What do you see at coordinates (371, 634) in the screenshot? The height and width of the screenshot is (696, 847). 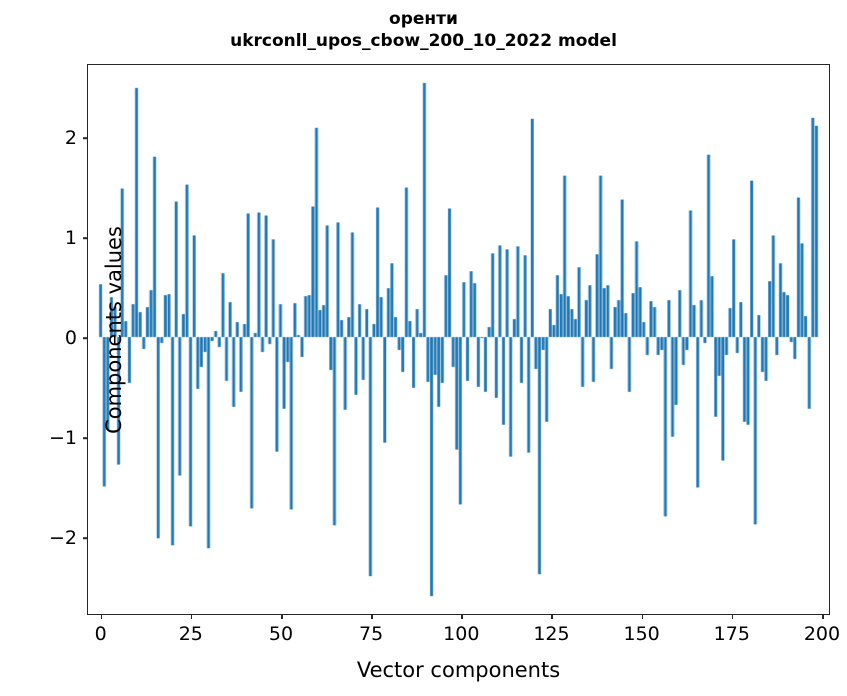 I see `x-tick-label: 75` at bounding box center [371, 634].